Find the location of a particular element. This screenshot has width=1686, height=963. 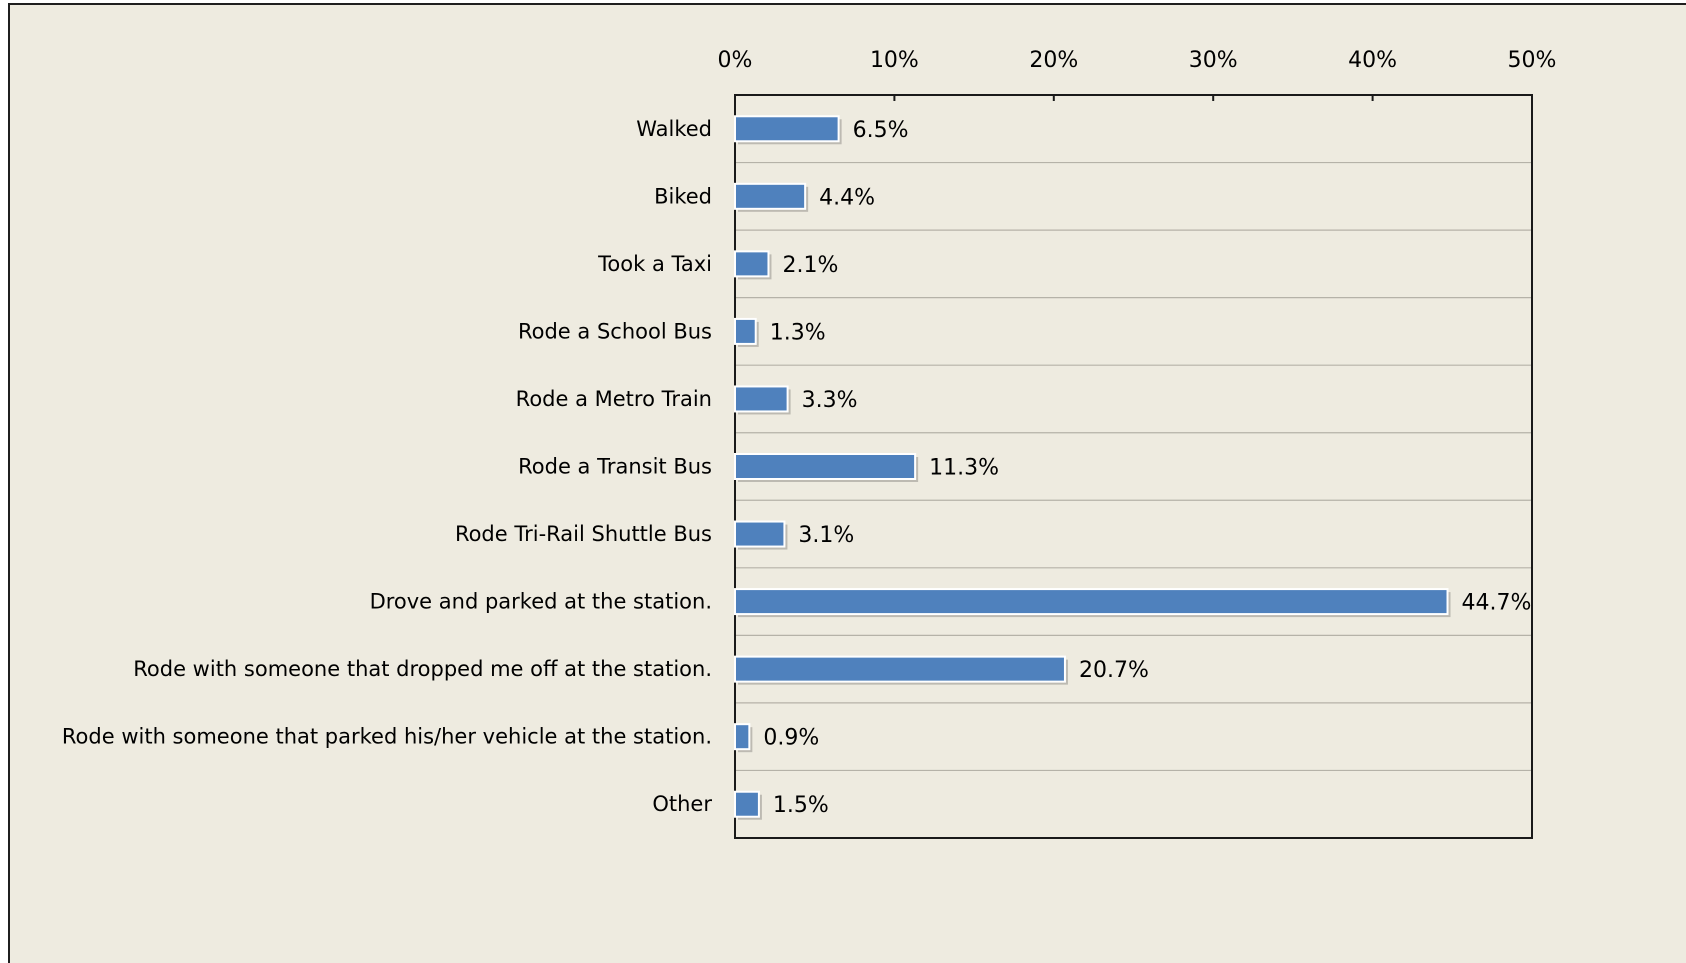

category-label: Biked is located at coordinates (683, 196).